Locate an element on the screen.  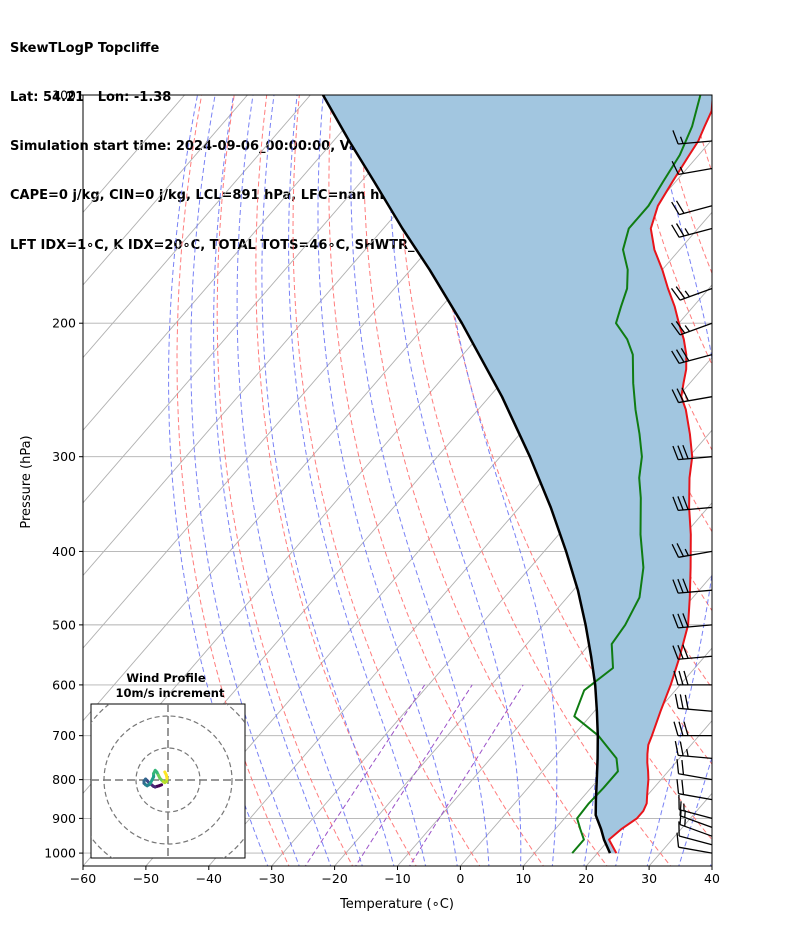
wind-barbs is located at coordinates (691, 492).